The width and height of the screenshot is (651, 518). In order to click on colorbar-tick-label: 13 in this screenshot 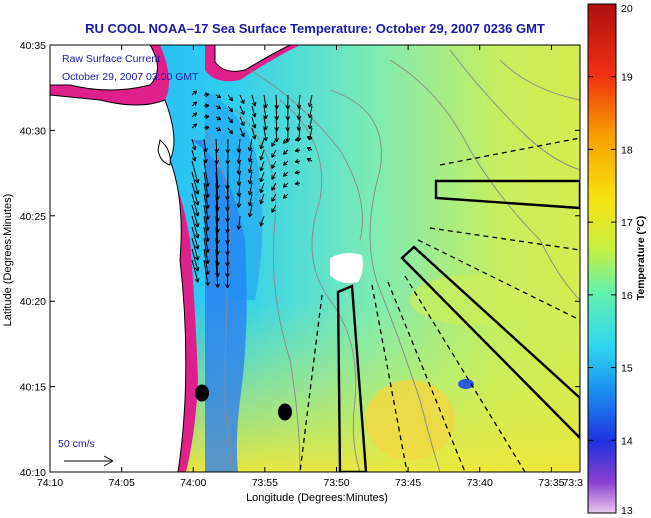, I will do `click(627, 511)`.